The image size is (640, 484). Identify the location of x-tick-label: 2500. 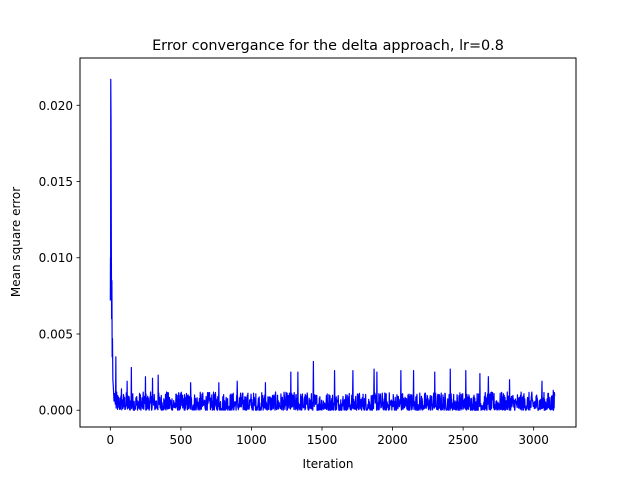
(463, 440).